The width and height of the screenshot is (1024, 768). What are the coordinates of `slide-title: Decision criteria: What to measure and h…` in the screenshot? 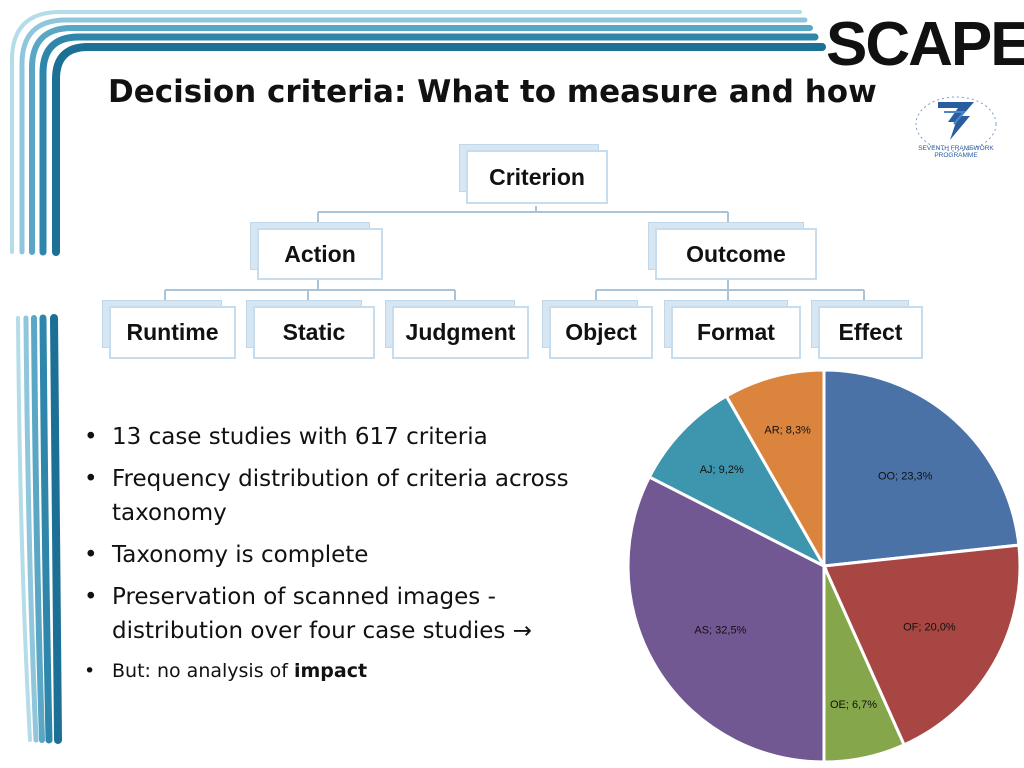 It's located at (492, 92).